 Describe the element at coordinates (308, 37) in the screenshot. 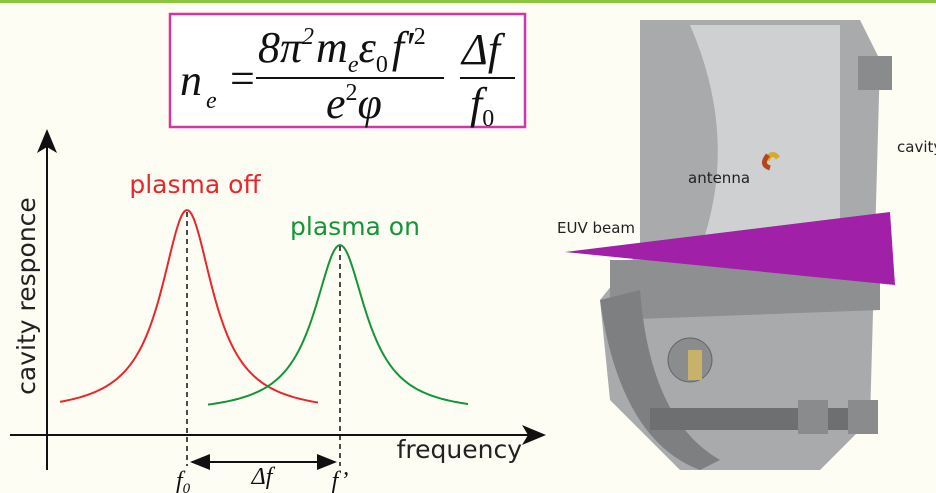

I see `num-pow: 2` at that location.